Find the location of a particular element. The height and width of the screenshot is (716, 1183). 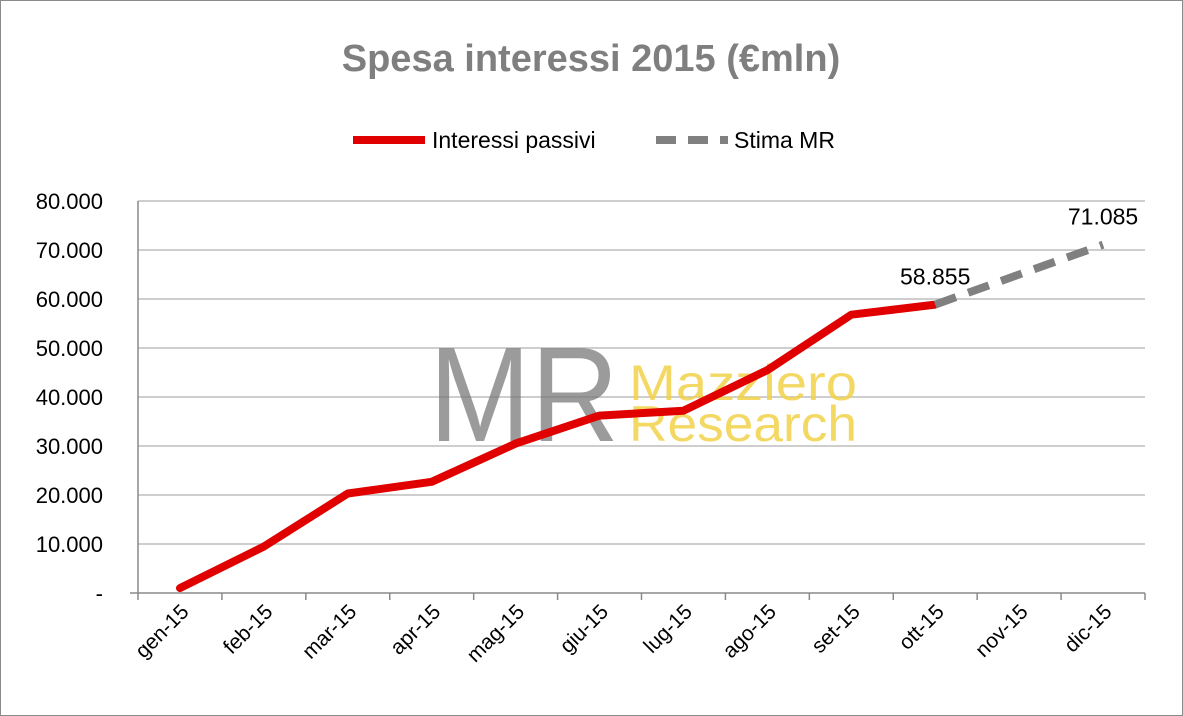

y-tick-label: 80.000 is located at coordinates (69, 201).